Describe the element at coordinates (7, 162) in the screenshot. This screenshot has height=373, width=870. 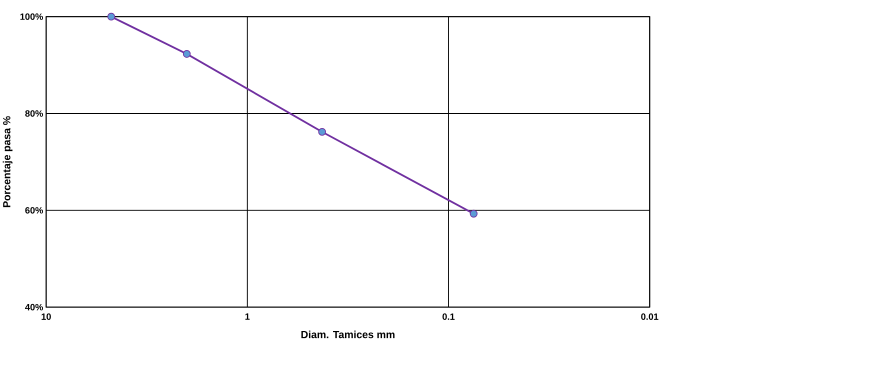
I see `y-axis-title: Porcentaje pasa %` at that location.